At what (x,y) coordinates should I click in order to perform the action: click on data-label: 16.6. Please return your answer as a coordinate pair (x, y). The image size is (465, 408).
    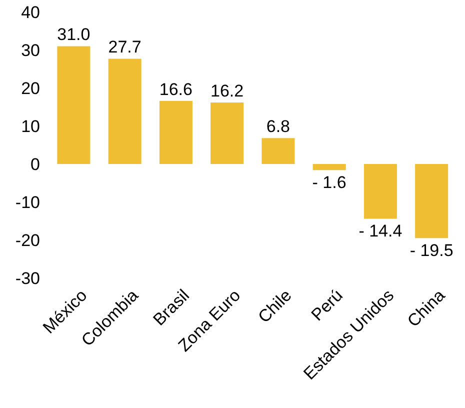
    Looking at the image, I should click on (175, 89).